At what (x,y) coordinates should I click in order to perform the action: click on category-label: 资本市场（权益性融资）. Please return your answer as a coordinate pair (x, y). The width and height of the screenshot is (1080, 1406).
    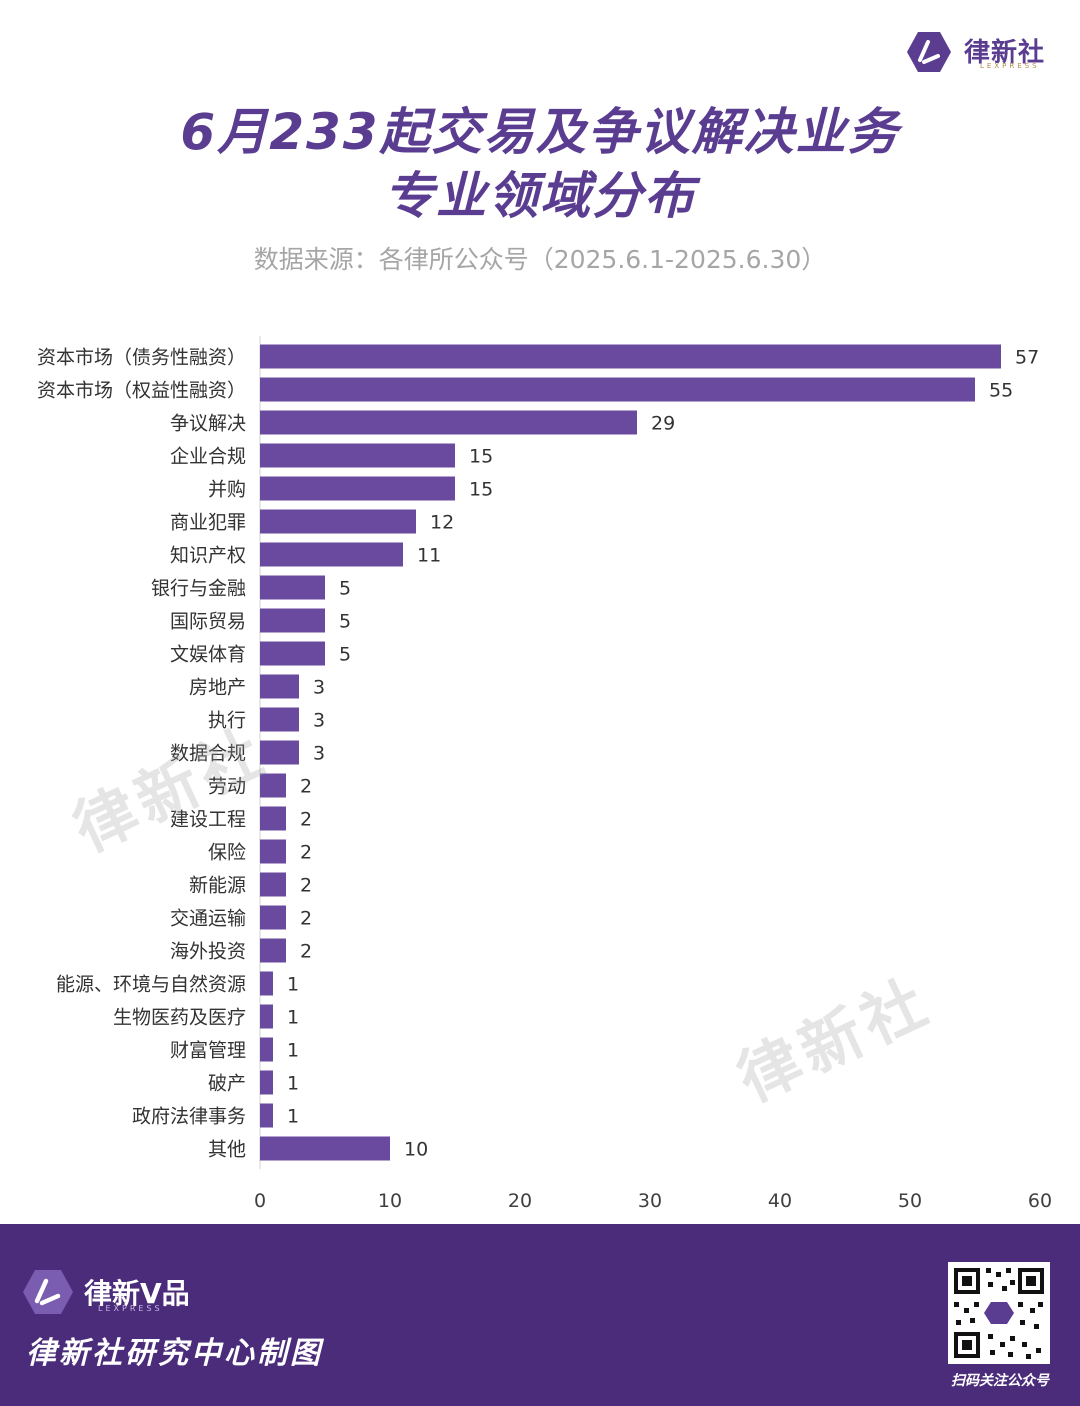
    Looking at the image, I should click on (141, 391).